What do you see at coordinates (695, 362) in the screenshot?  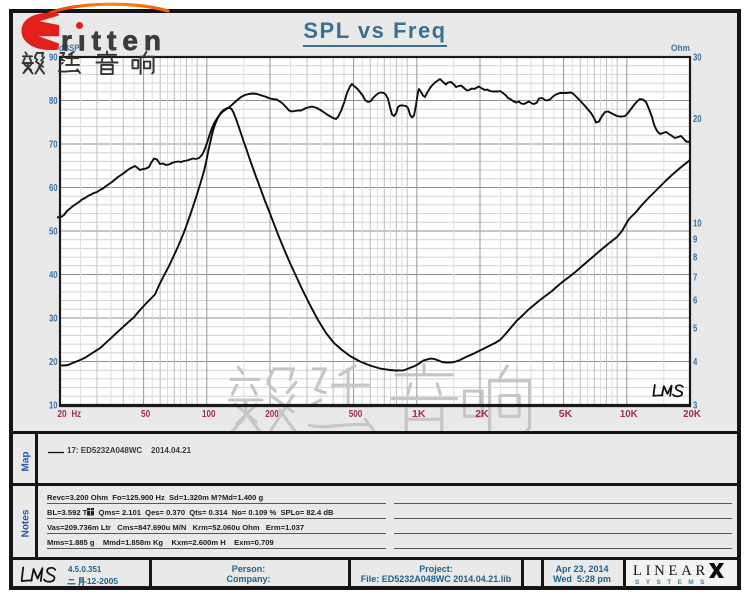 I see `svg-text: 4` at bounding box center [695, 362].